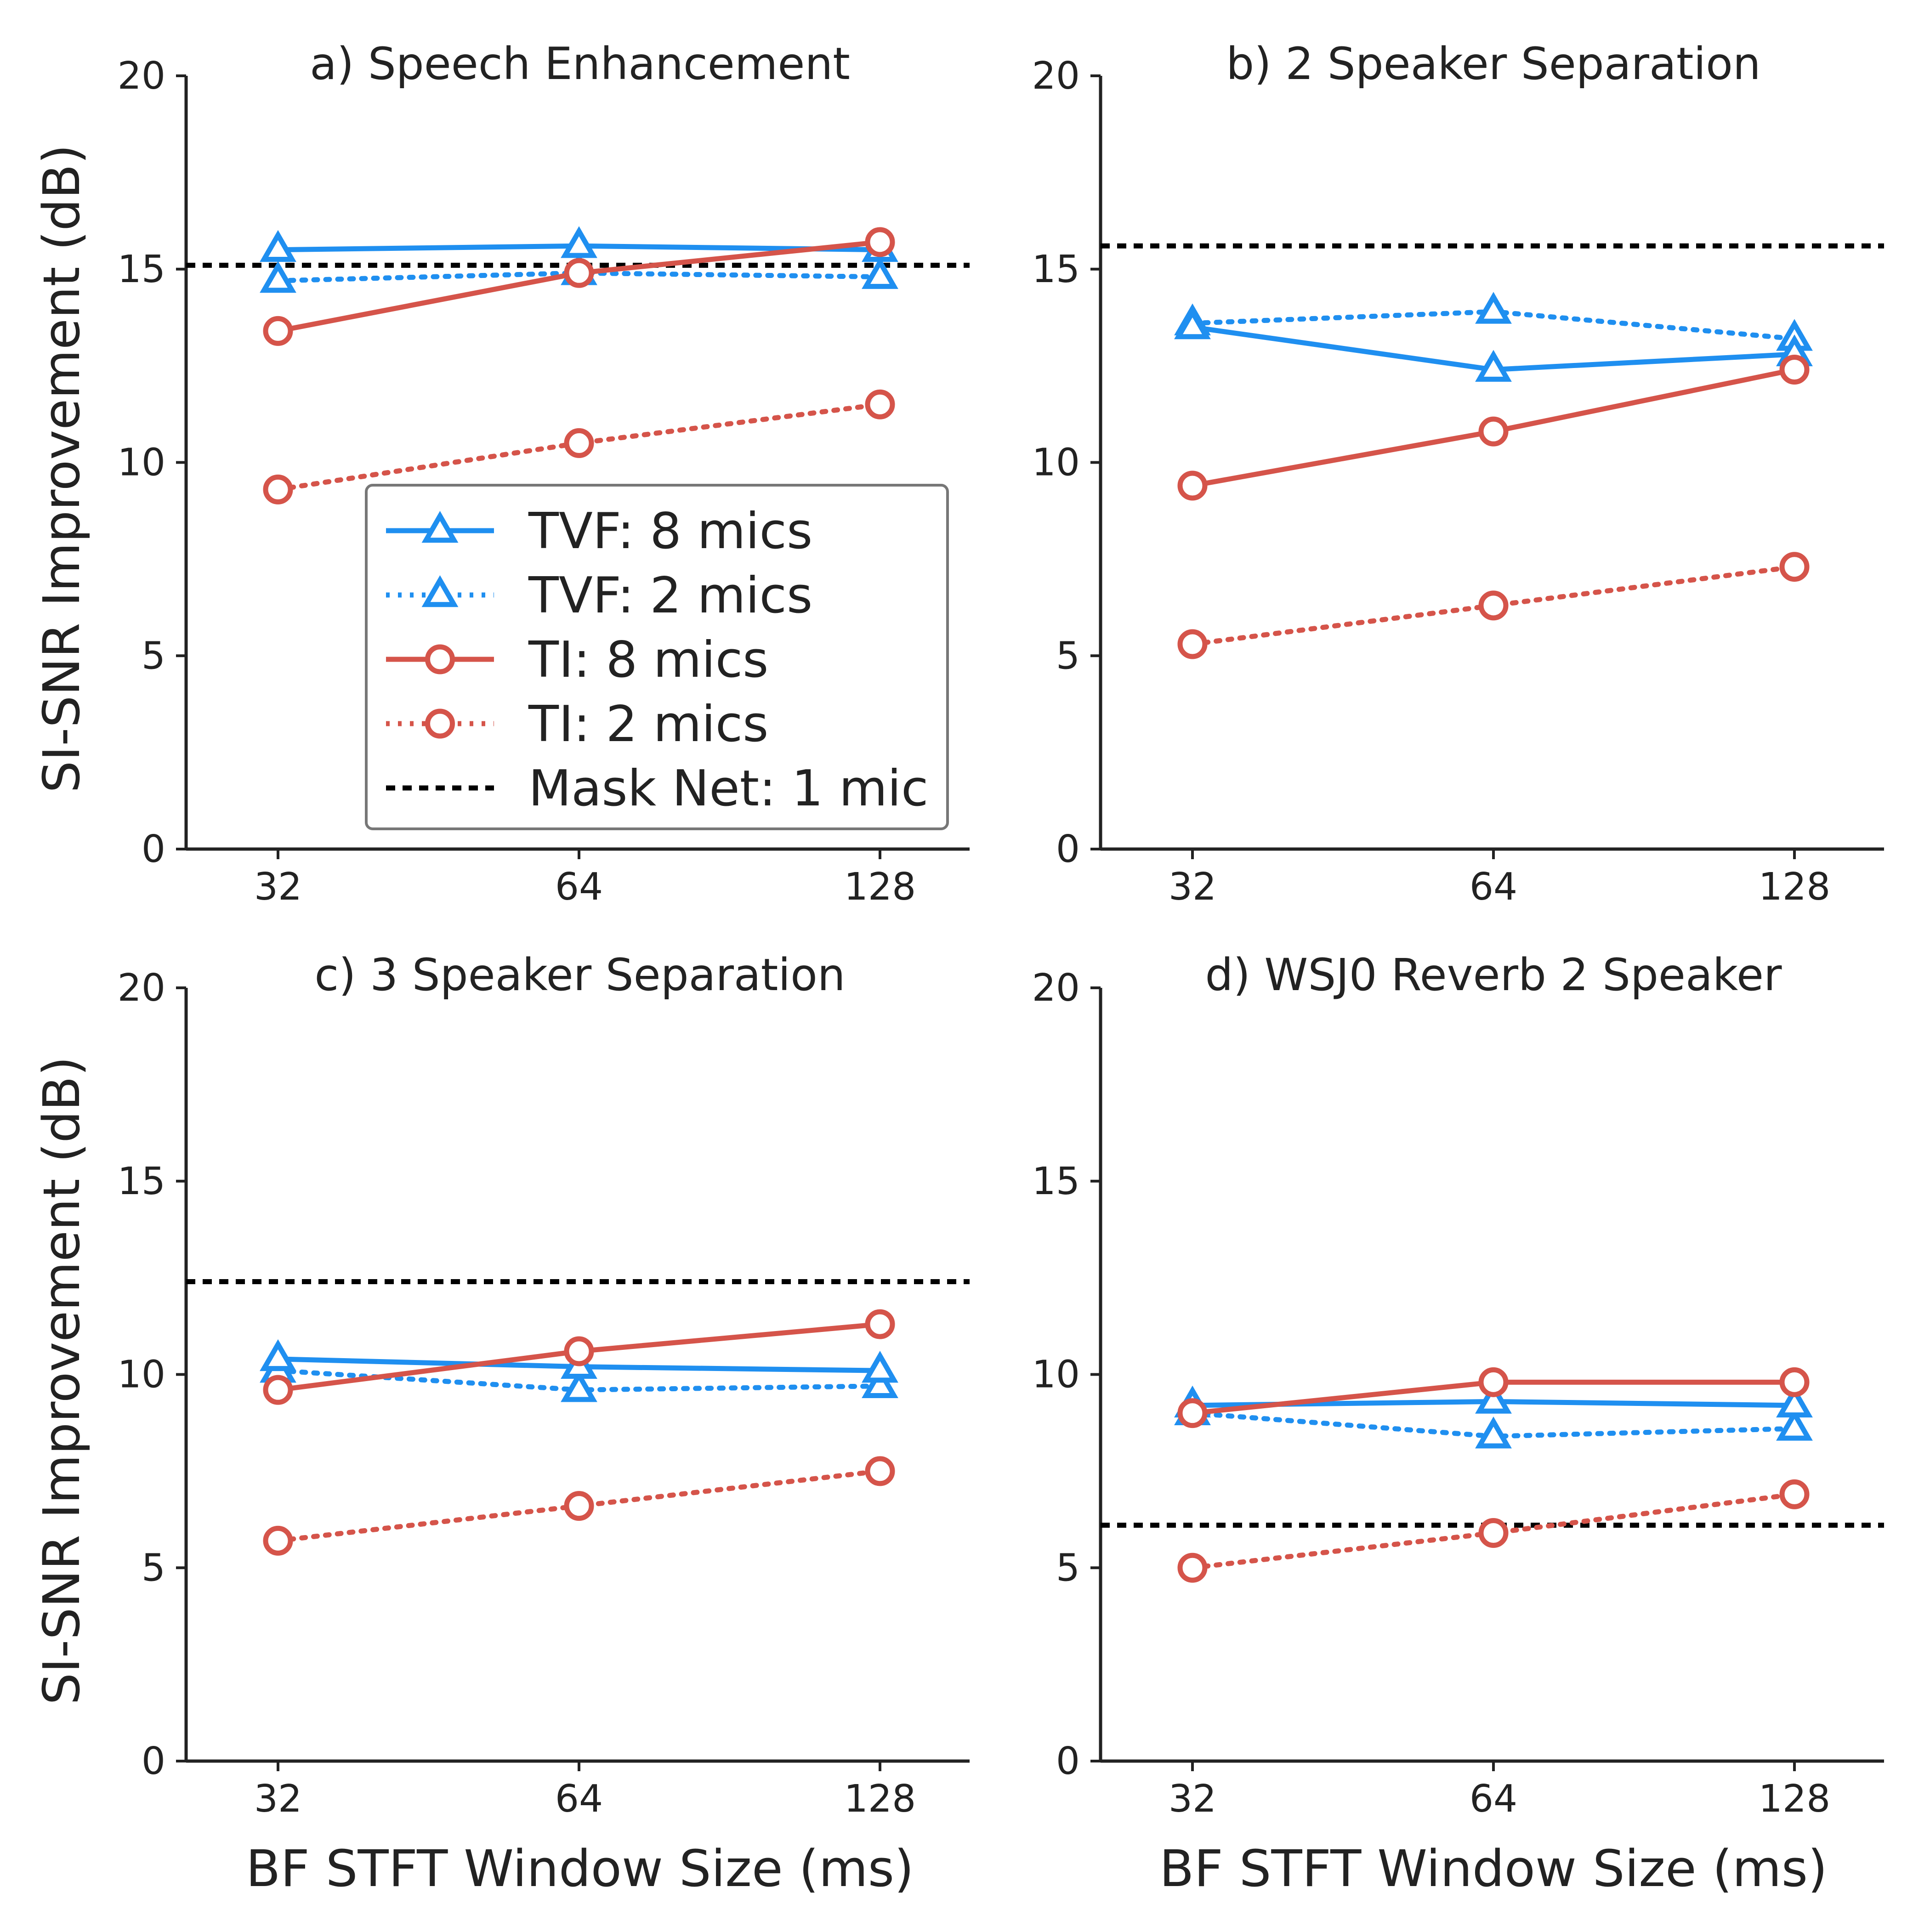 Image resolution: width=1930 pixels, height=1932 pixels. What do you see at coordinates (1493, 975) in the screenshot?
I see `panel-title: d) WSJ0 Reverb 2 Speaker` at bounding box center [1493, 975].